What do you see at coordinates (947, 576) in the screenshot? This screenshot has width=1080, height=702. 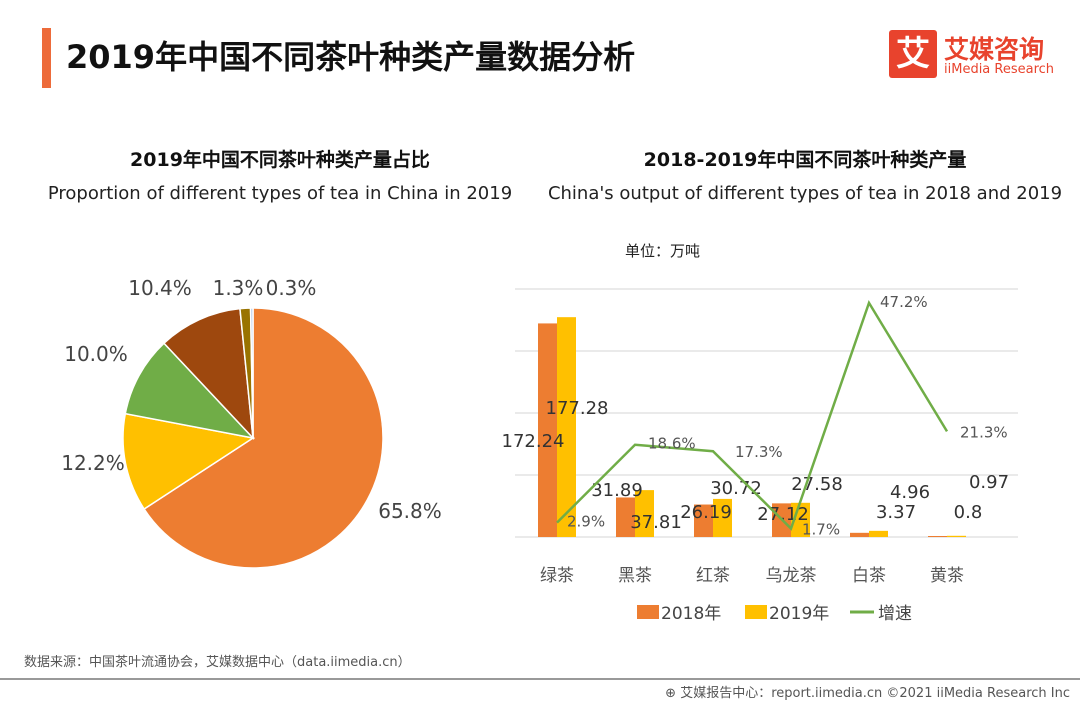 I see `x-tick-label: 黄茶` at bounding box center [947, 576].